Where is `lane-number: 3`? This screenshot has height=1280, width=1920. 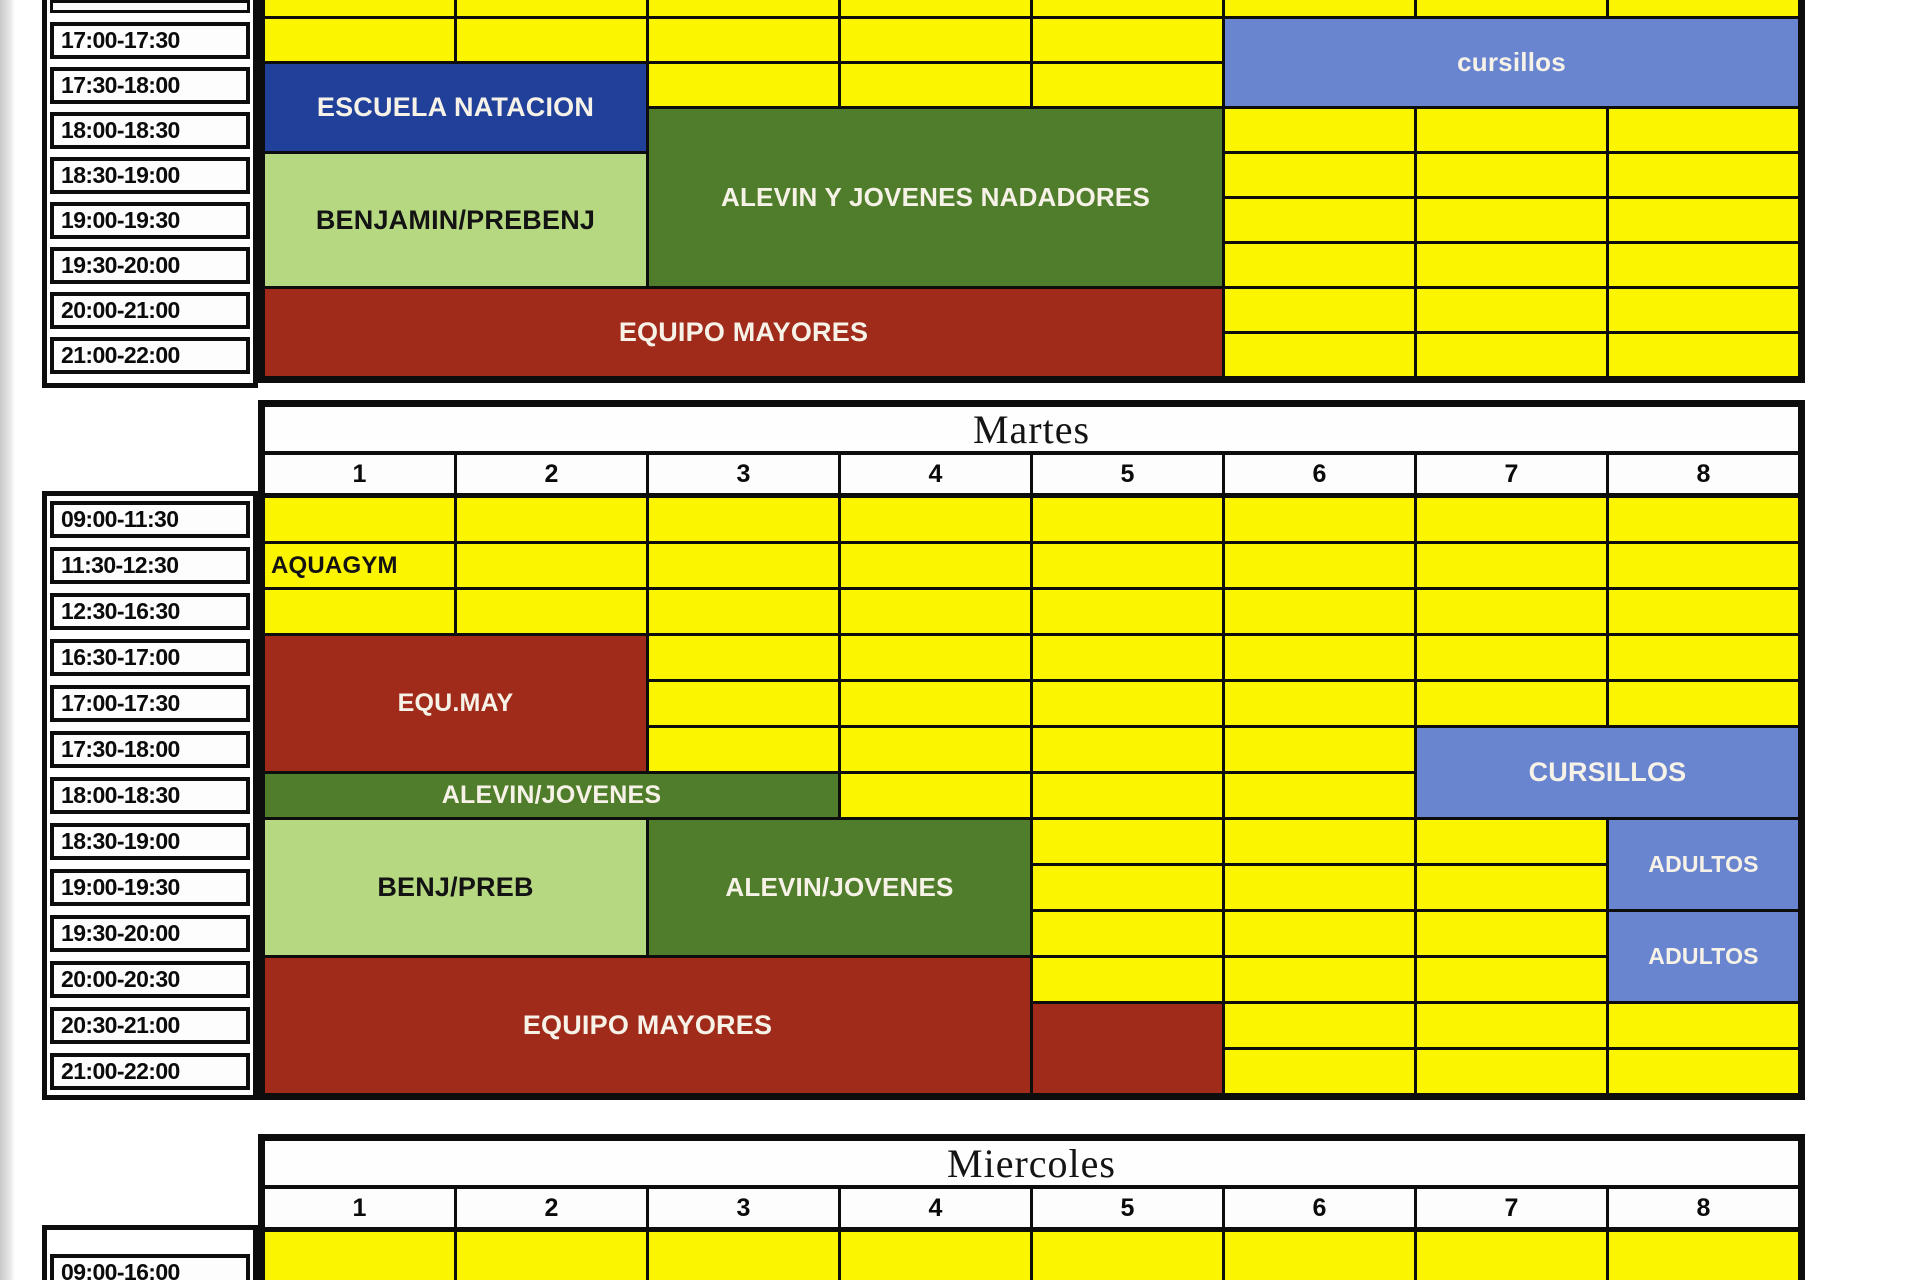 lane-number: 3 is located at coordinates (743, 1208).